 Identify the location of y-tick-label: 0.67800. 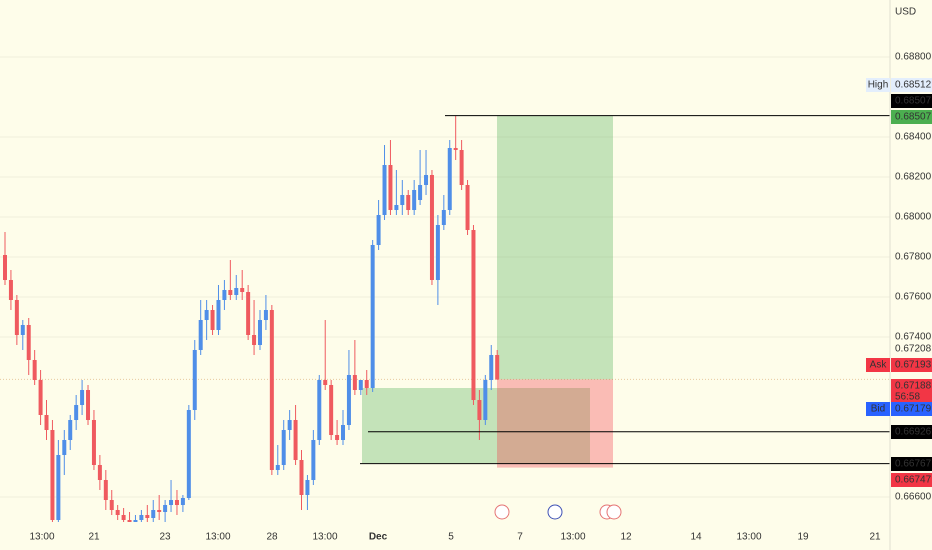
(913, 257).